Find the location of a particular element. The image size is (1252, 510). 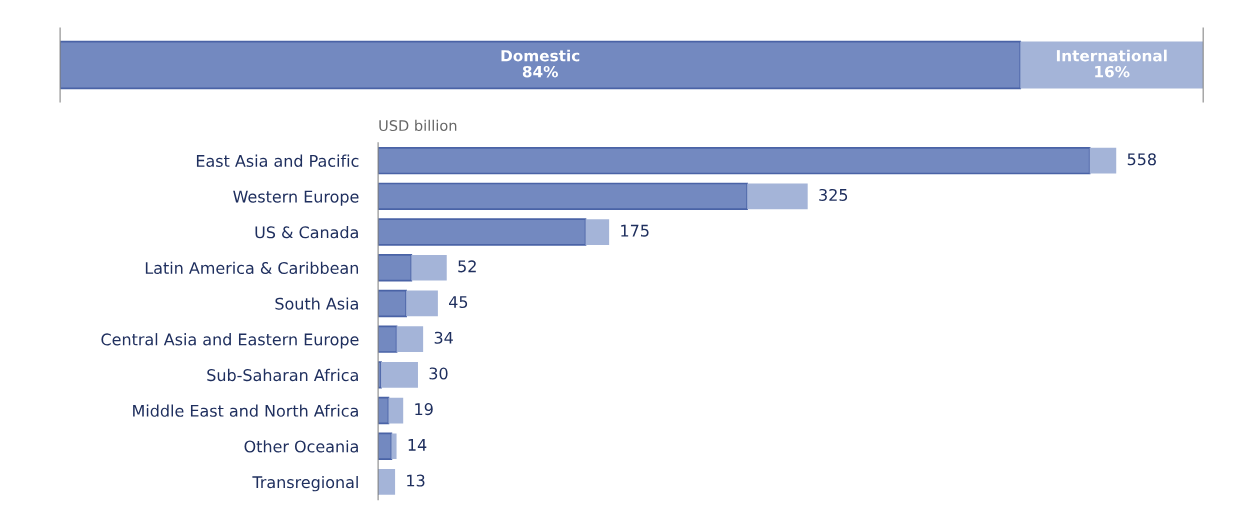

annotation: 52 is located at coordinates (467, 266).